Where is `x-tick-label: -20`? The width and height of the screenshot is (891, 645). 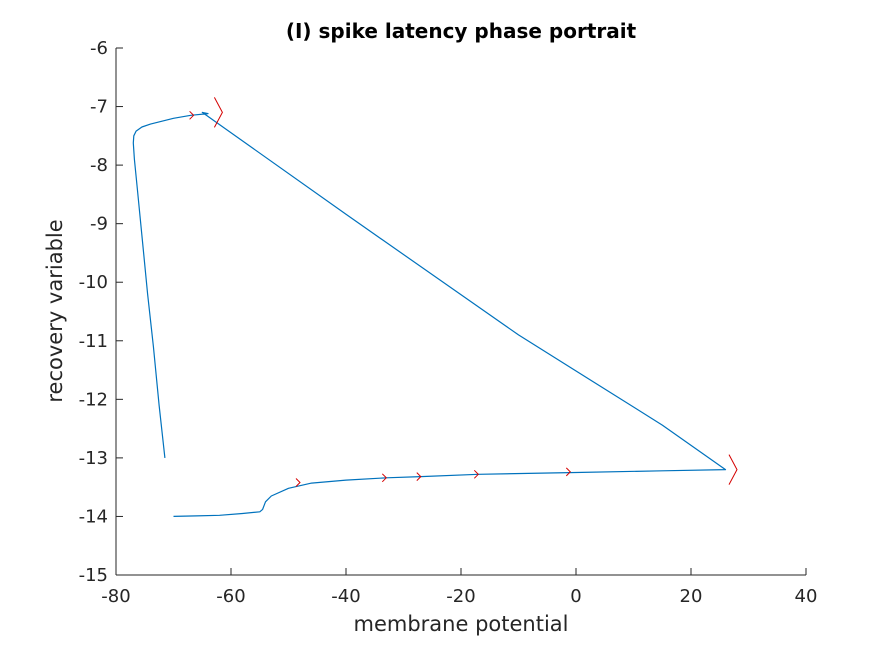
x-tick-label: -20 is located at coordinates (460, 596).